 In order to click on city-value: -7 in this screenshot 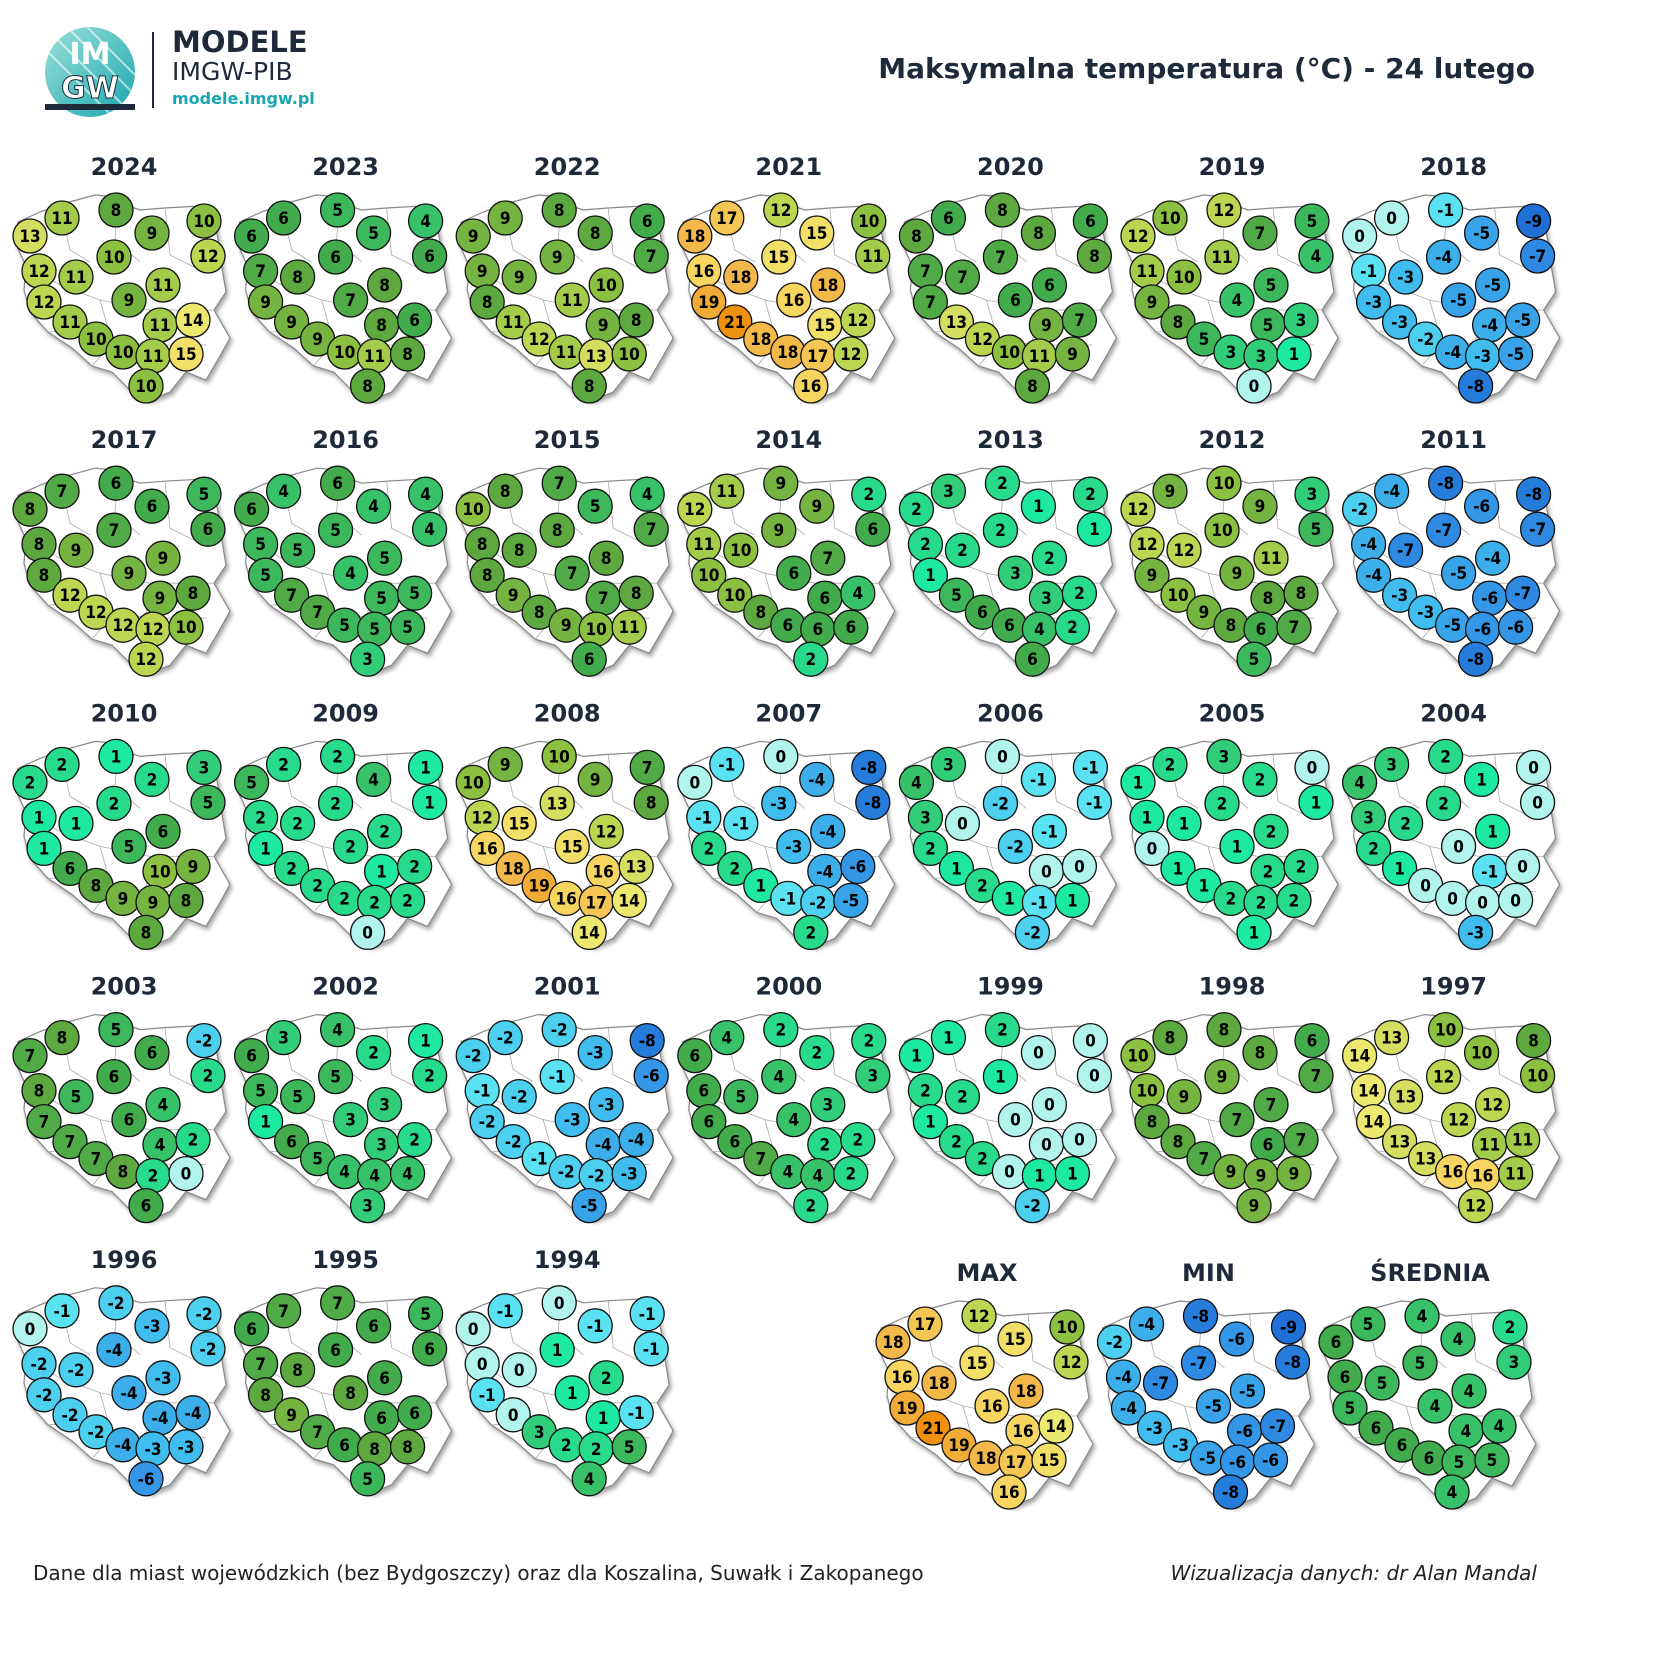, I will do `click(1443, 531)`.